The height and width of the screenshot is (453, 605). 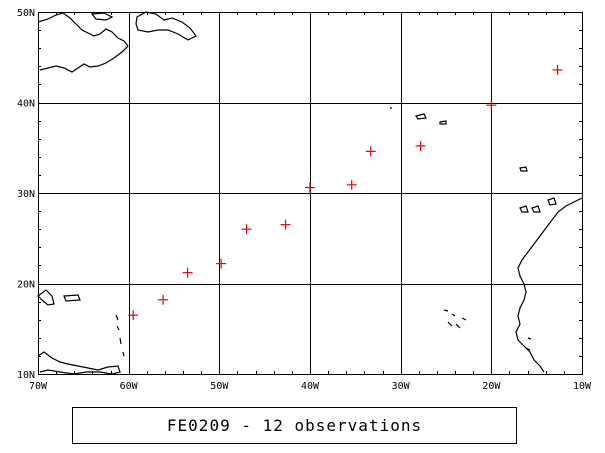 I want to click on coastline-newfoundland, so click(x=166, y=26).